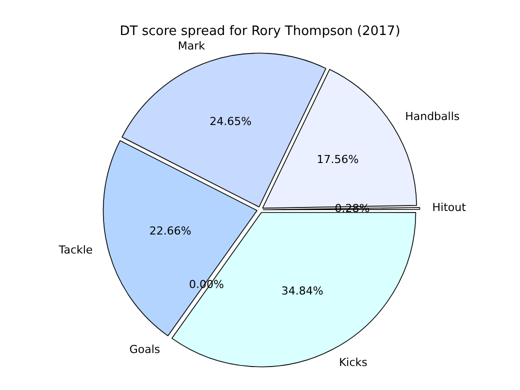 The image size is (520, 390). What do you see at coordinates (353, 362) in the screenshot?
I see `slice-label: Kicks` at bounding box center [353, 362].